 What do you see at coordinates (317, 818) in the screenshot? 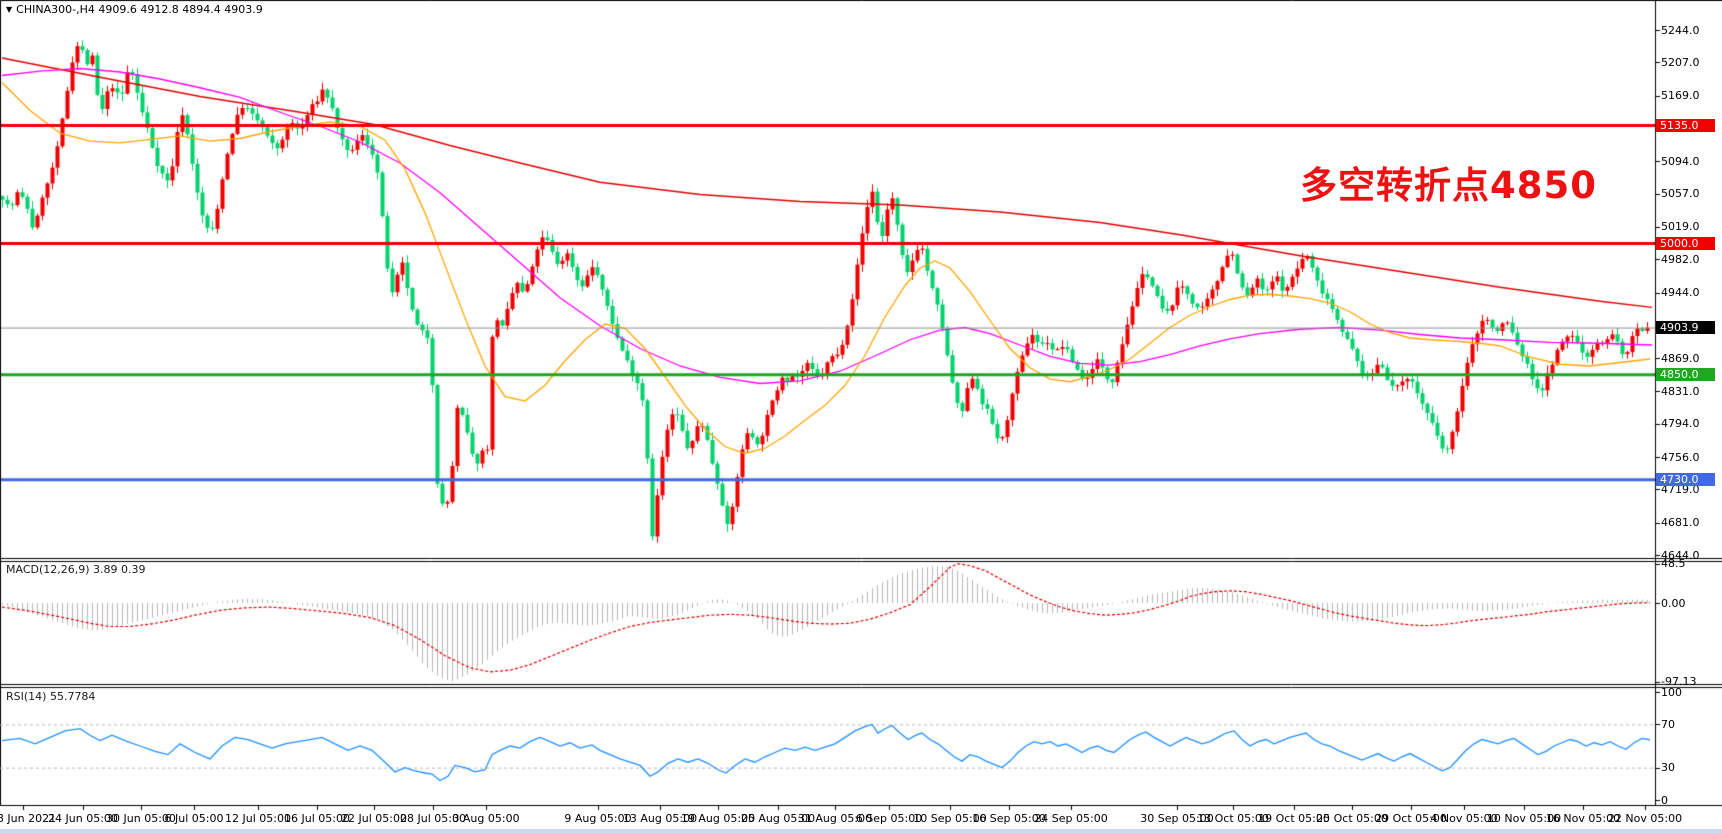
I see `time-axis-label: 16 Jul 05:00` at bounding box center [317, 818].